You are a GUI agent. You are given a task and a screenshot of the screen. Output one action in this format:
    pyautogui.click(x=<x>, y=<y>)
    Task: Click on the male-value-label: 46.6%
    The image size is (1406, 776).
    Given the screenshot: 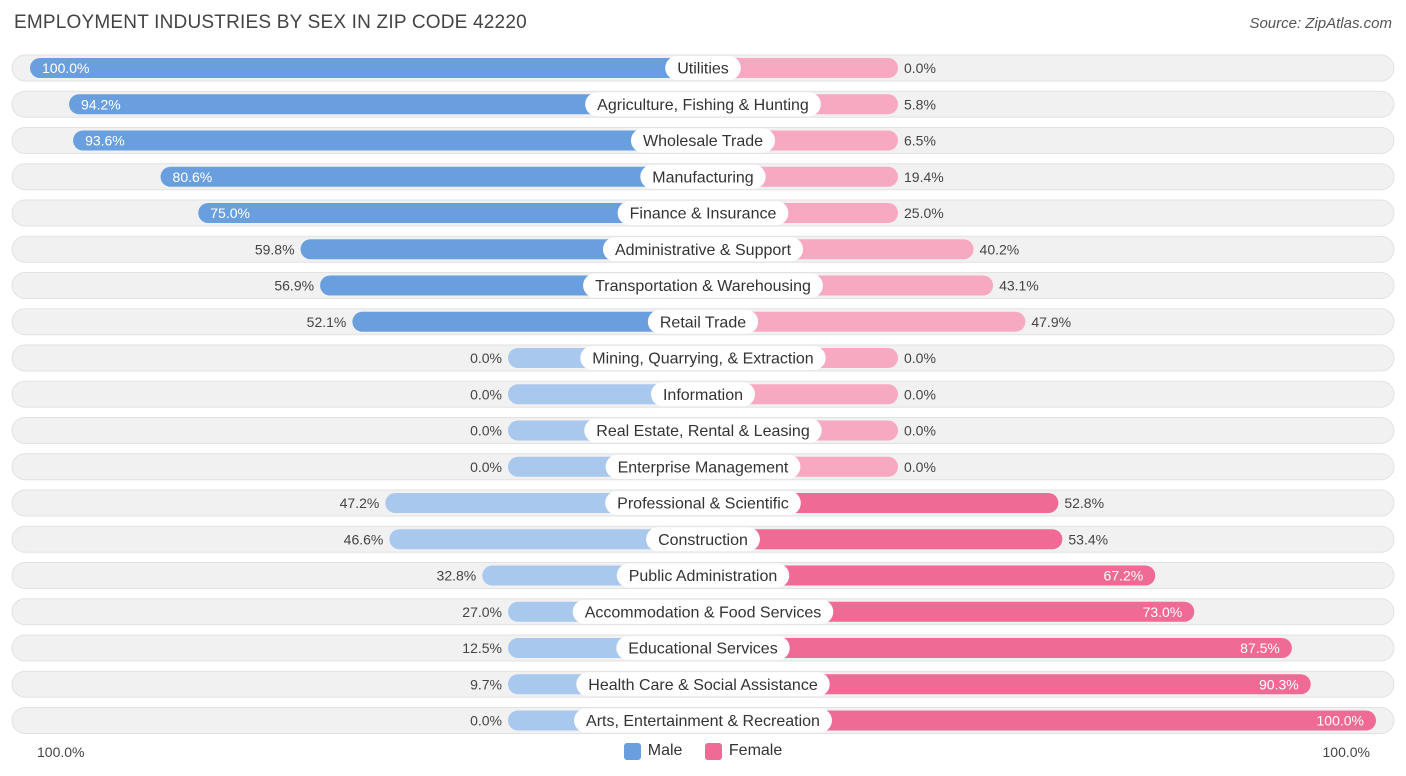 What is the action you would take?
    pyautogui.click(x=364, y=539)
    